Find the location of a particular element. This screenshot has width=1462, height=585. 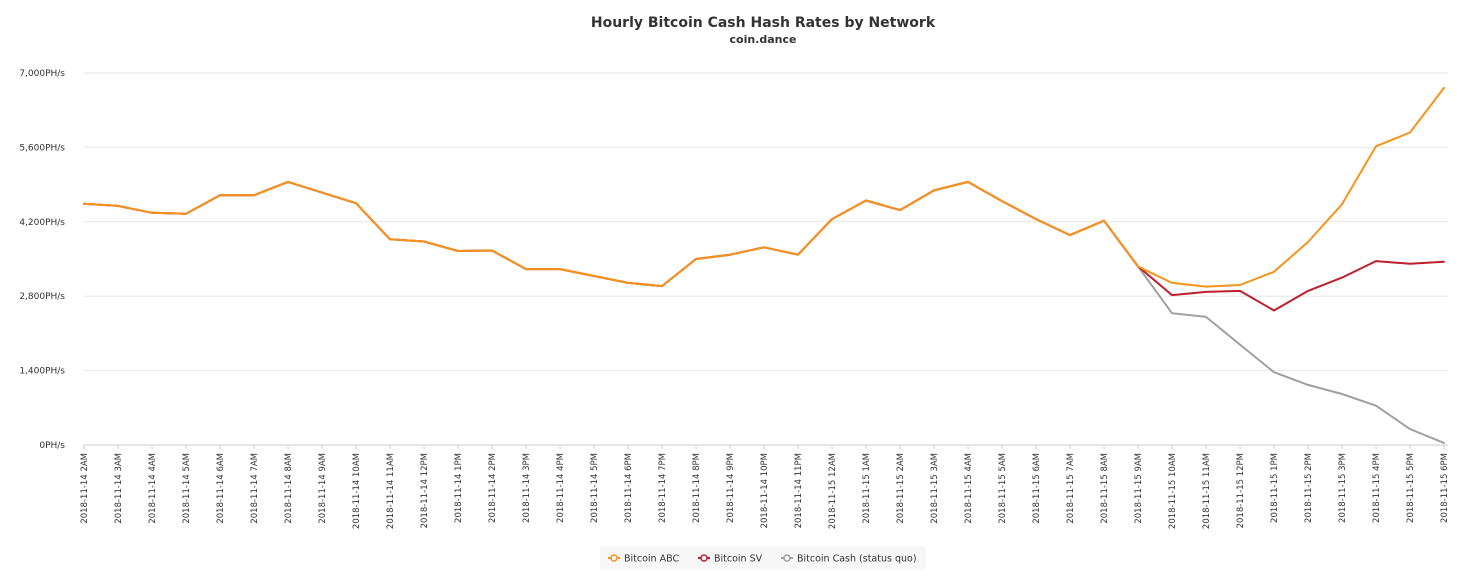

x-tick-label: 2018-11-15 10AM is located at coordinates (1173, 491).